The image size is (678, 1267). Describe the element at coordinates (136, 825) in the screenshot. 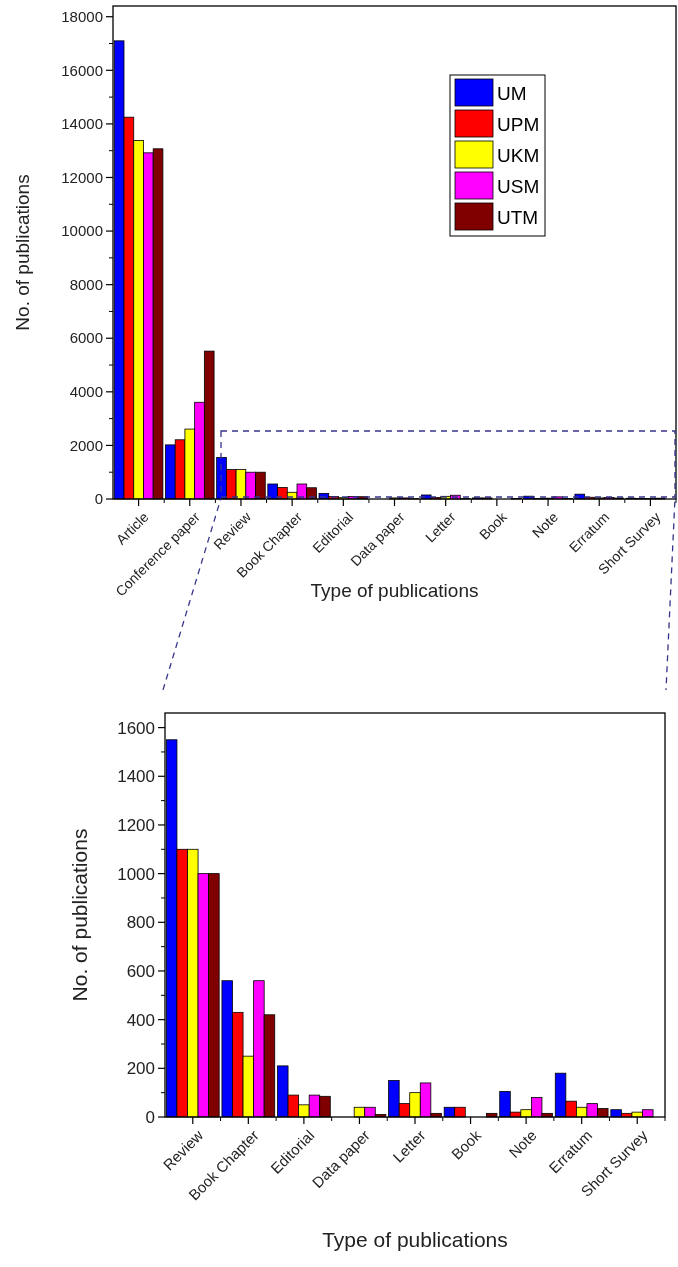

I see `y-tick-label: 1200` at that location.